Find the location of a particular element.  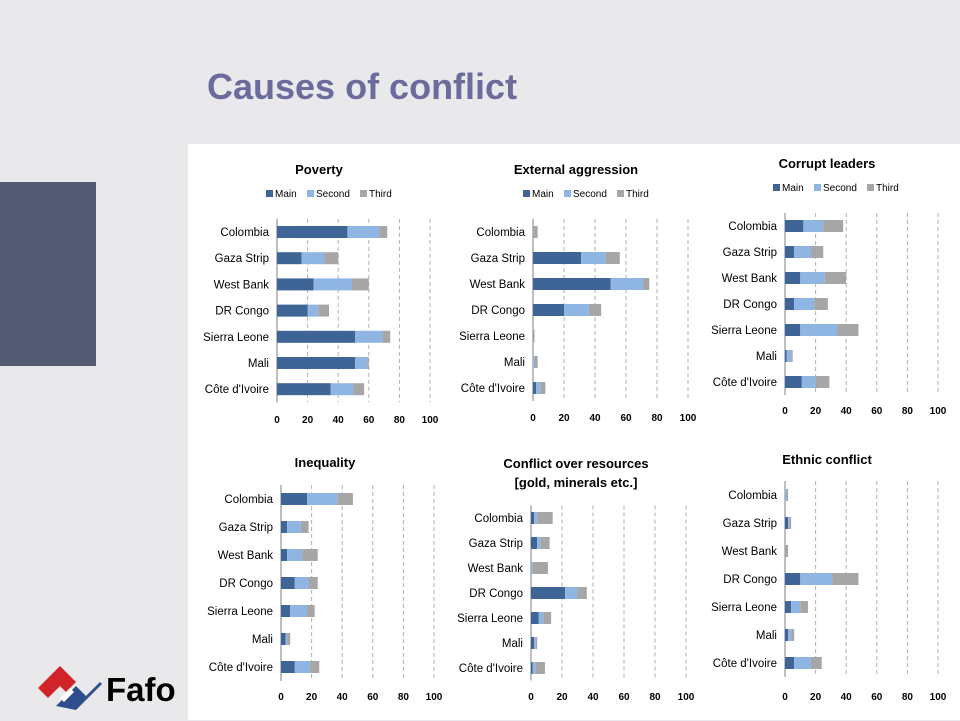

fafo-logo-icon is located at coordinates (70, 688).